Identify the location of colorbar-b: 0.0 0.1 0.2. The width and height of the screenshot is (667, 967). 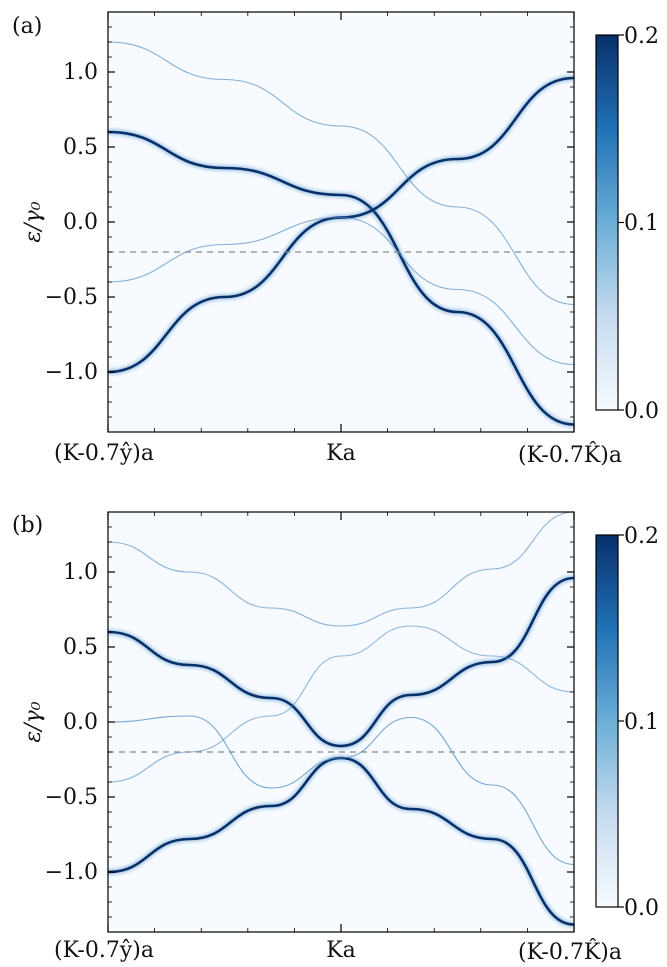
(627, 722).